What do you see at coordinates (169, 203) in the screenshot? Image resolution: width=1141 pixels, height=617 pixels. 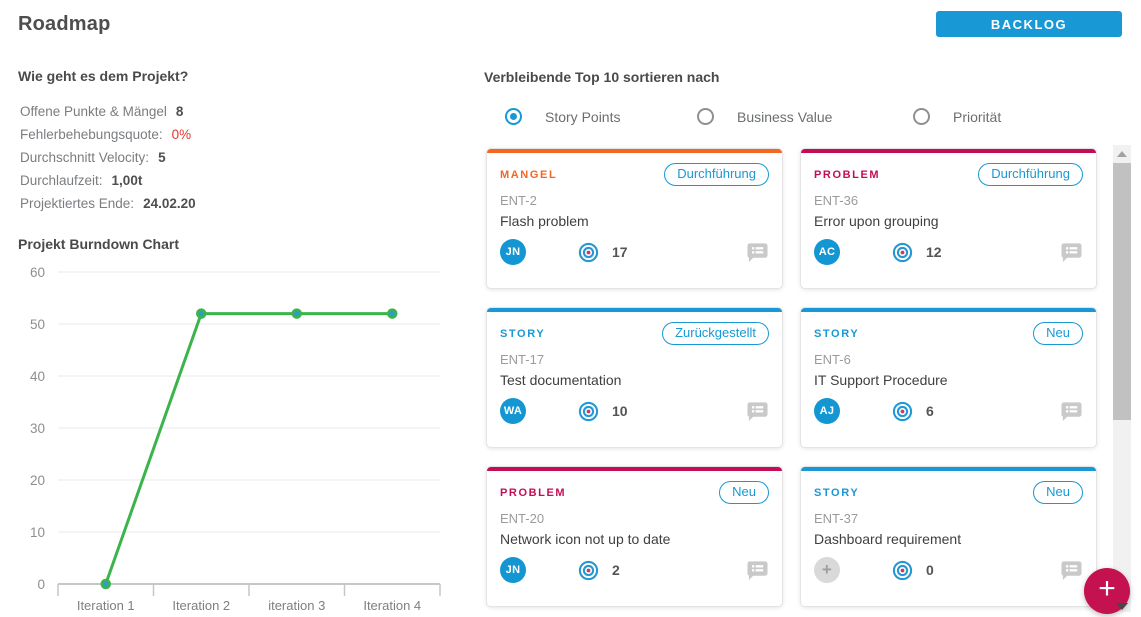 I see `stat-value: 24.02.20` at bounding box center [169, 203].